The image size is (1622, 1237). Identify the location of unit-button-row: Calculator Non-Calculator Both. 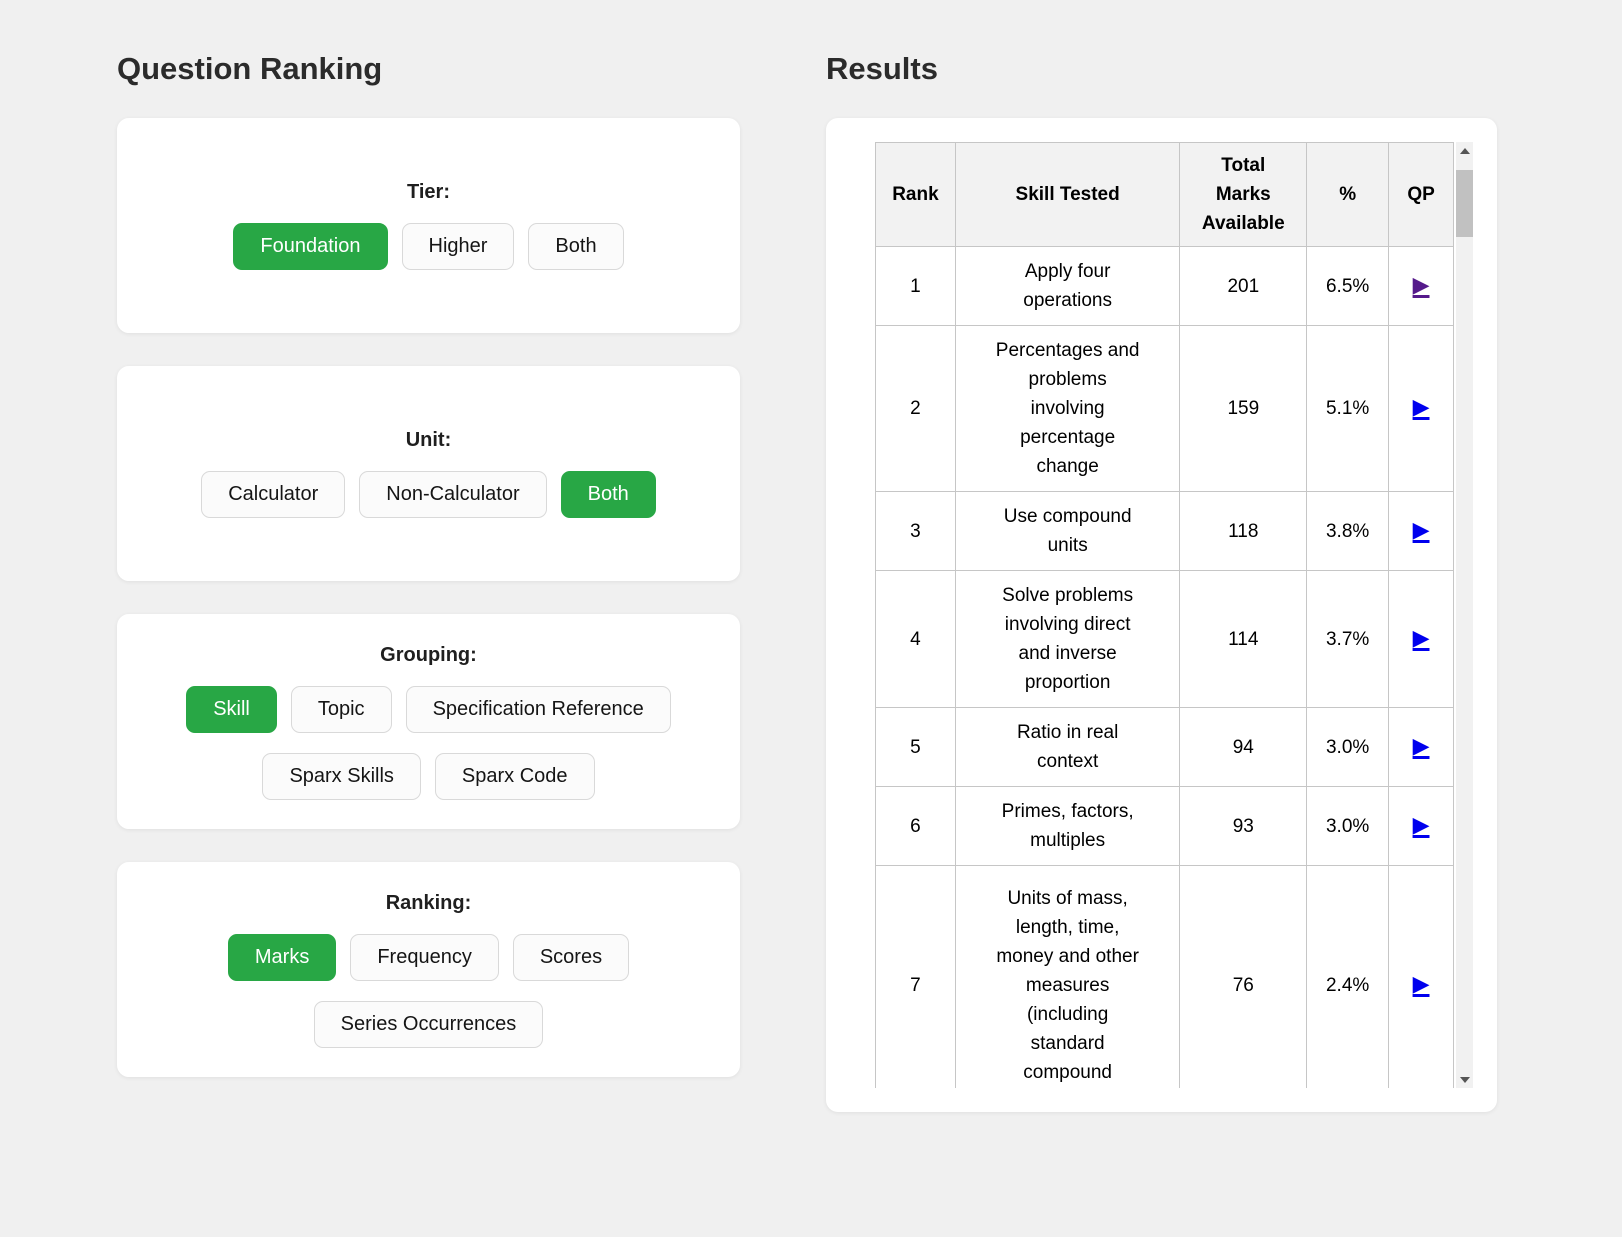
(428, 494).